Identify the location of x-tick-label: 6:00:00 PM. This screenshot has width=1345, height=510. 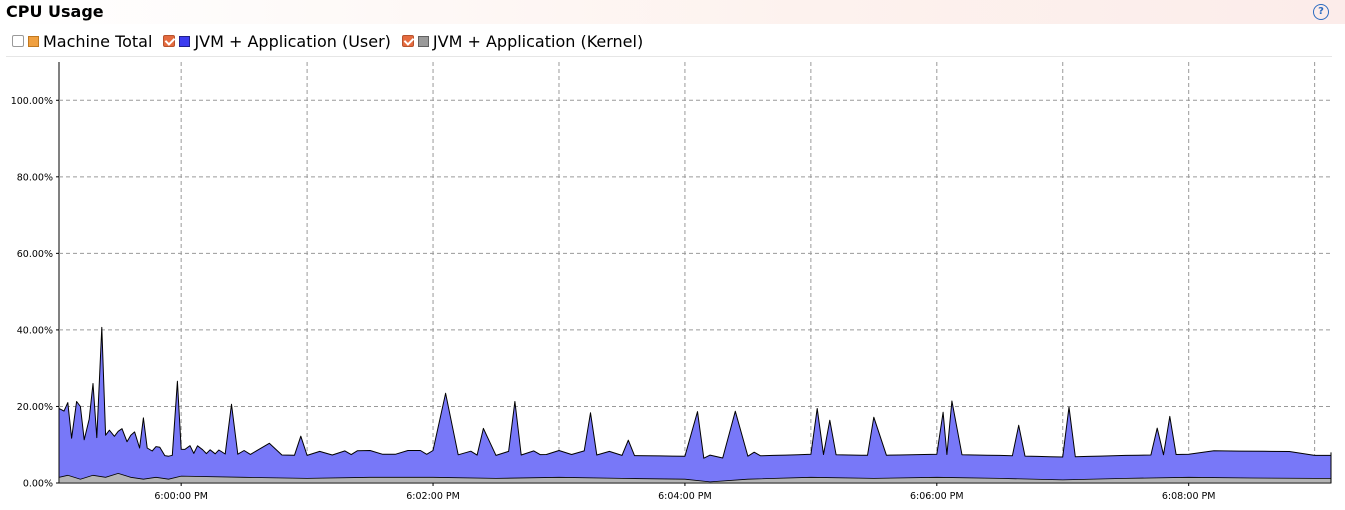
(181, 496).